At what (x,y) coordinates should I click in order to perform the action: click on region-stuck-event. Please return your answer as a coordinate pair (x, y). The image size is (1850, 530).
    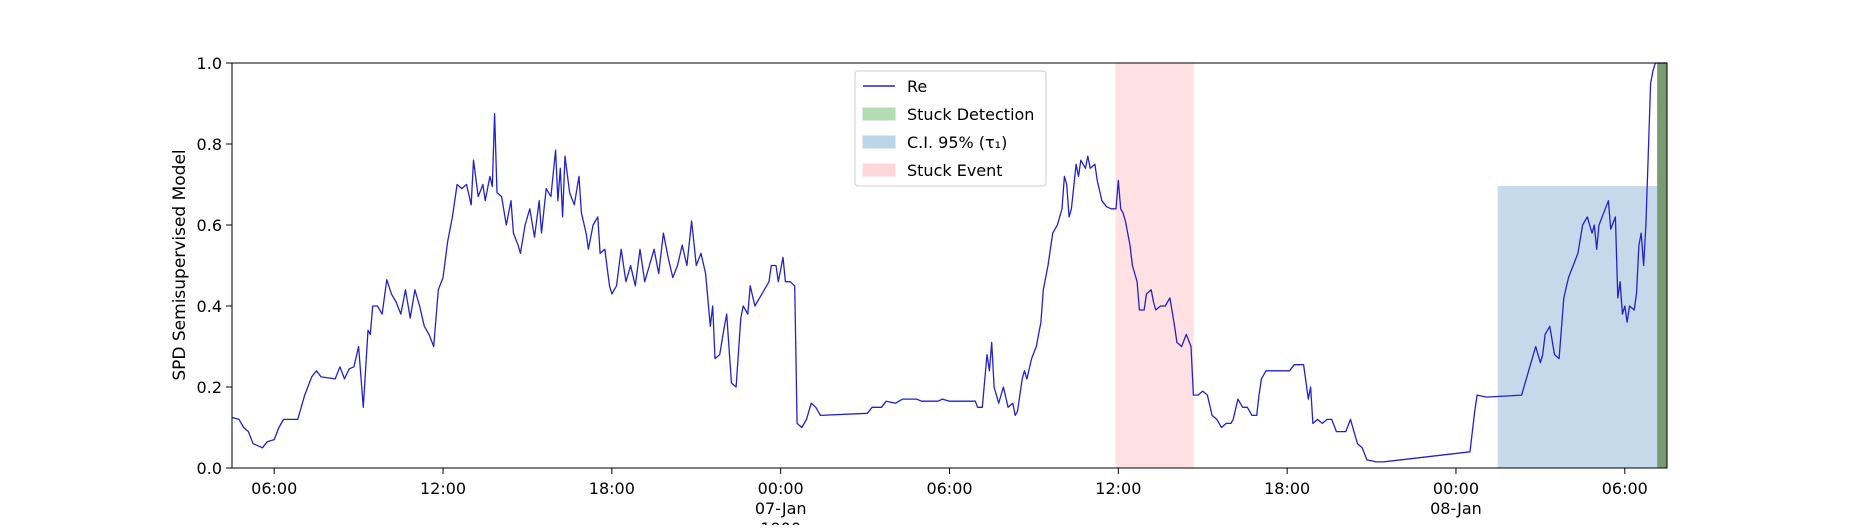
    Looking at the image, I should click on (1154, 265).